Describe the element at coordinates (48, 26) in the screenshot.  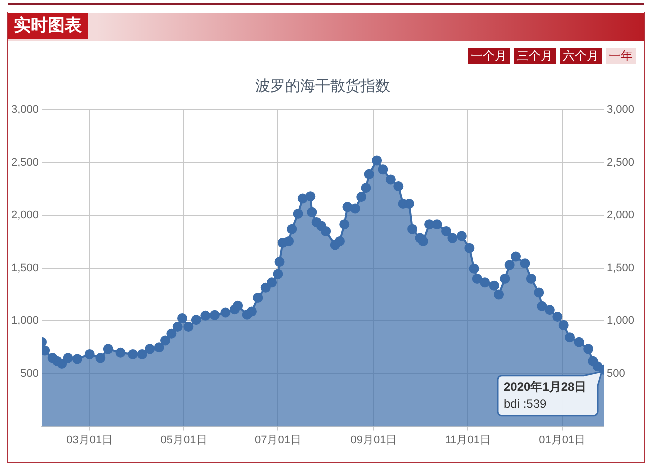
I see `text: 实时图表` at that location.